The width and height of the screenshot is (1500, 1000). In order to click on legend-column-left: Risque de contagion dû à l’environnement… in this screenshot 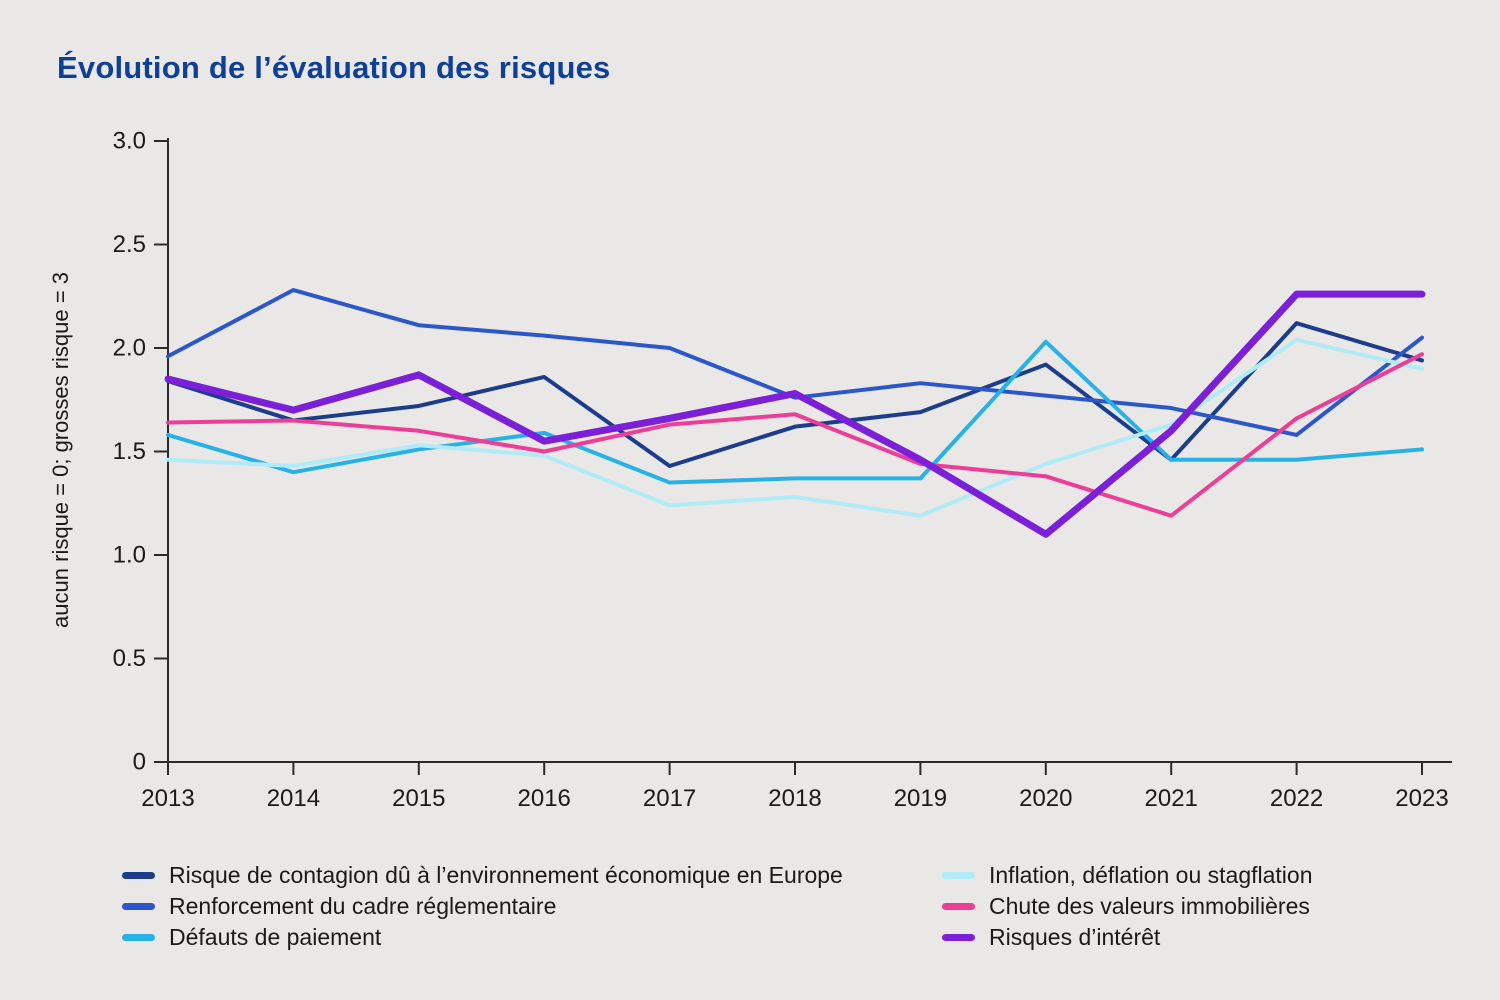, I will do `click(482, 906)`.